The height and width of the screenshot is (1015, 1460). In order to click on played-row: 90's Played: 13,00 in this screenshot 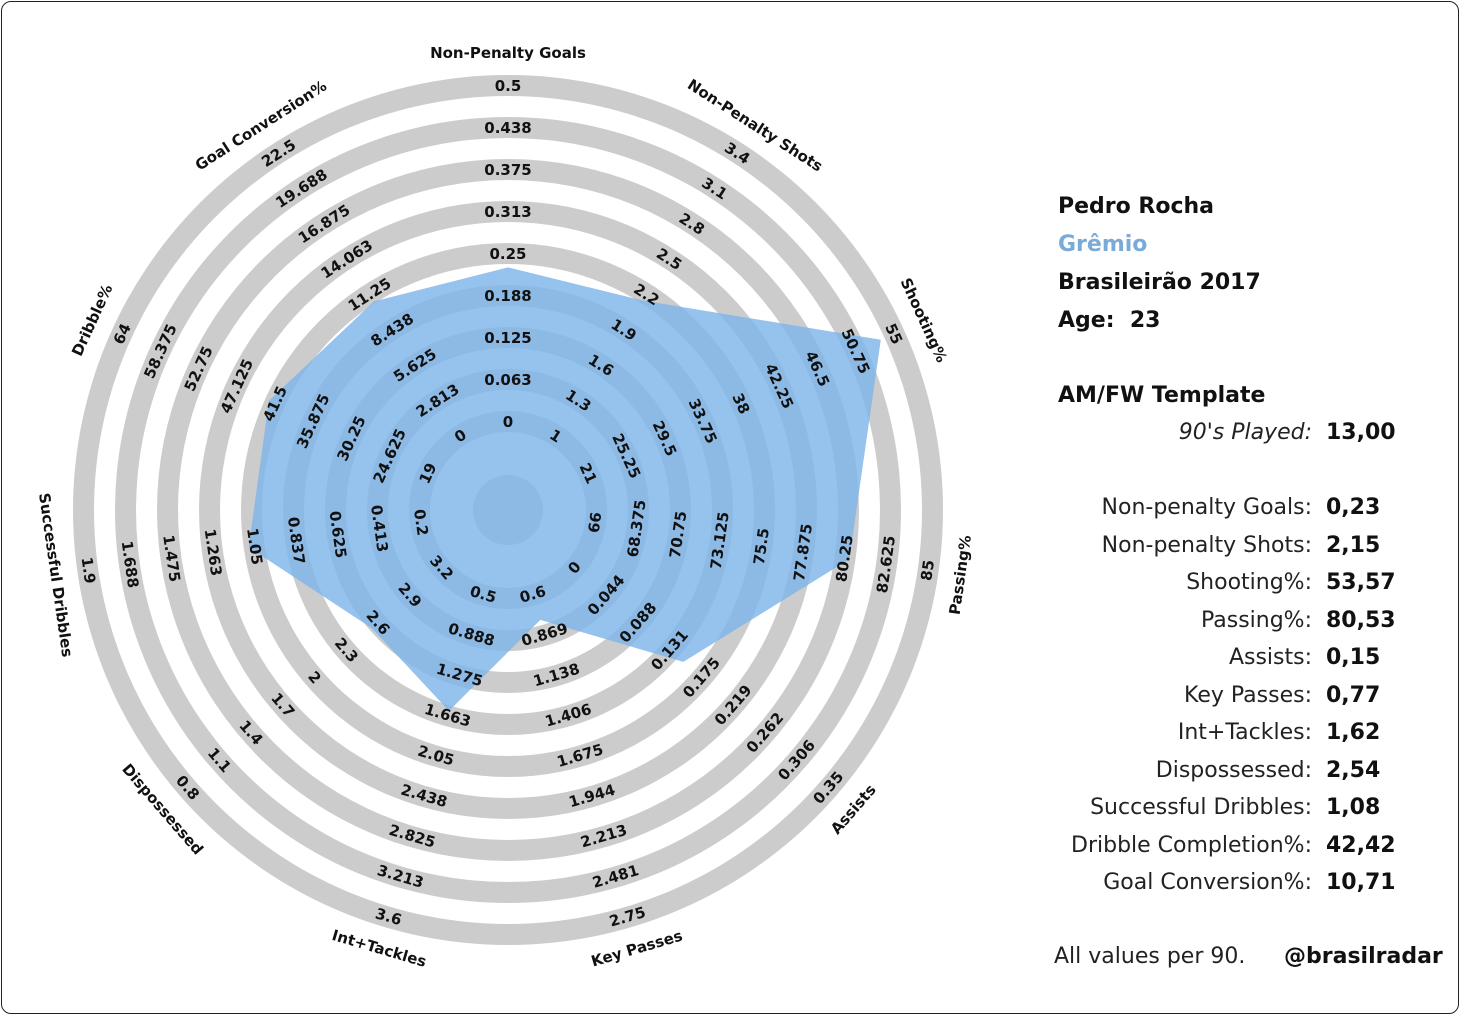, I will do `click(1250, 435)`.